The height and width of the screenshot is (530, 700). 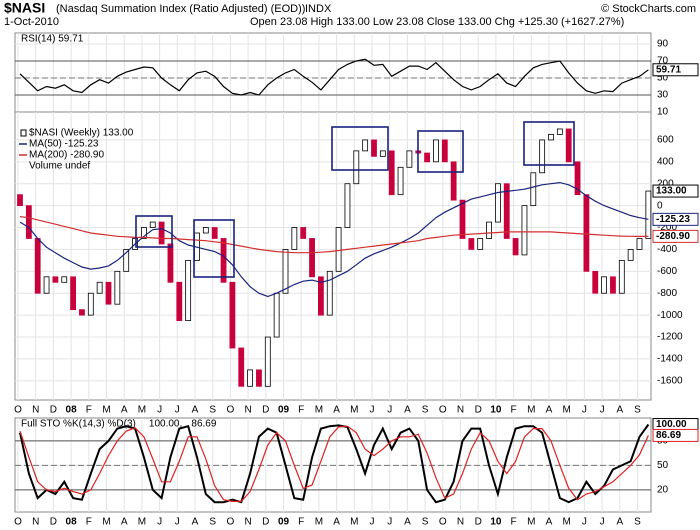 What do you see at coordinates (52, 39) in the screenshot?
I see `panel-title: RSI(14) 59.71` at bounding box center [52, 39].